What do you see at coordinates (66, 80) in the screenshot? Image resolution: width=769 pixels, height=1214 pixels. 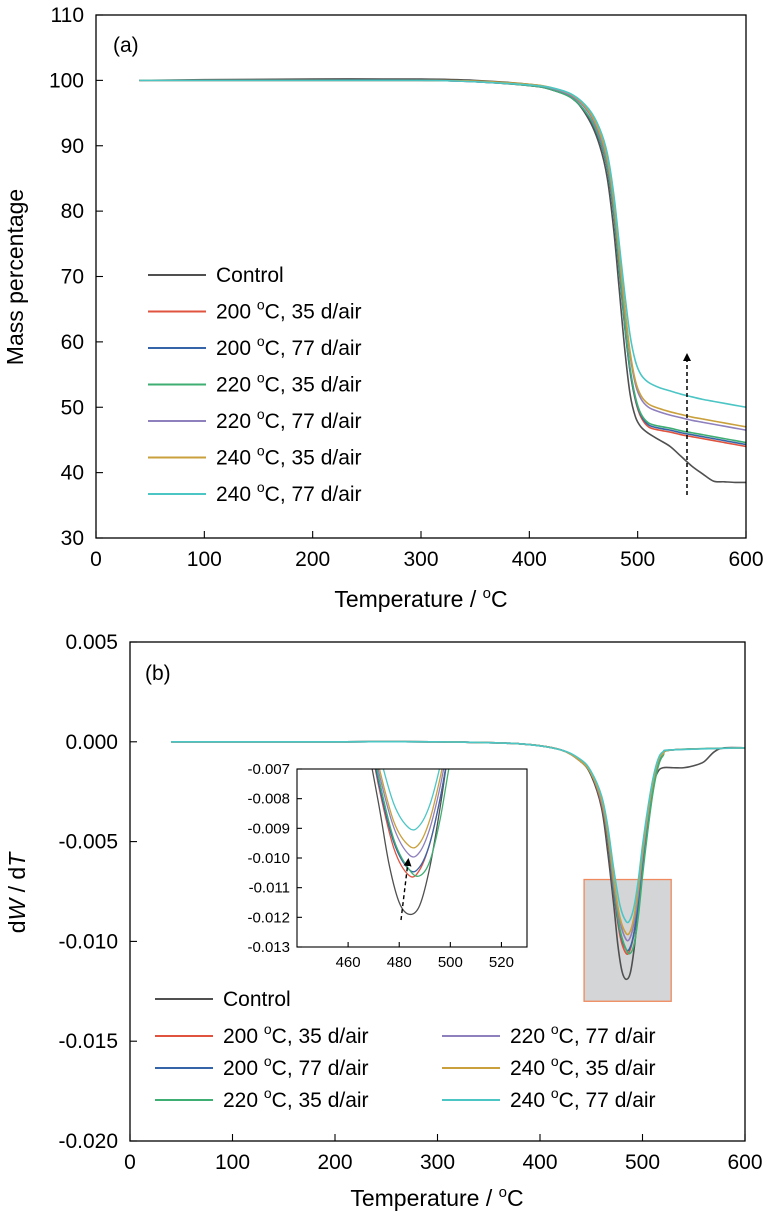 I see `y-tick-label: 100` at bounding box center [66, 80].